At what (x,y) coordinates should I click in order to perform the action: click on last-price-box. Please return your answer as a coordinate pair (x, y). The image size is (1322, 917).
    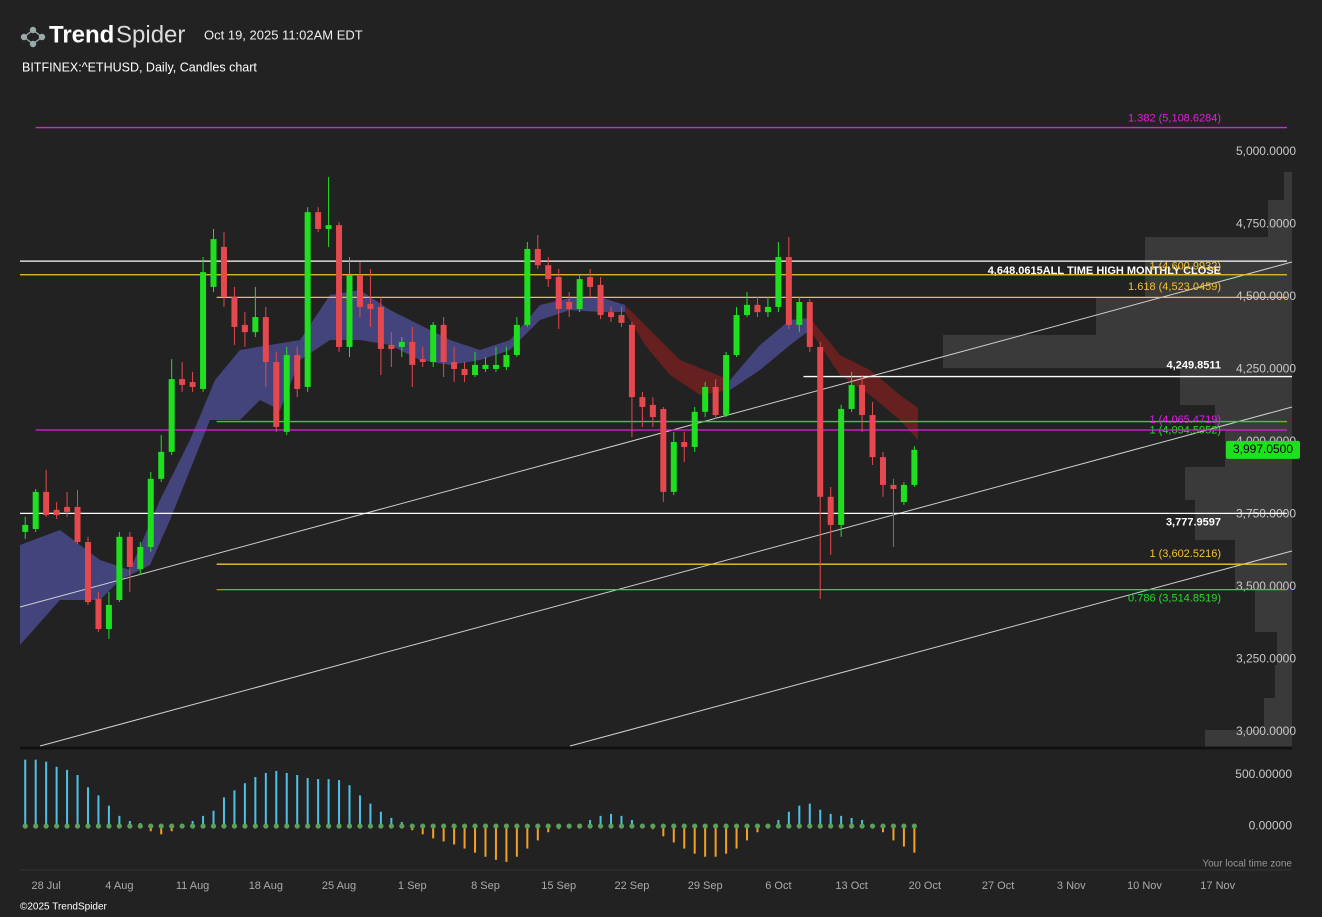
    Looking at the image, I should click on (1263, 449).